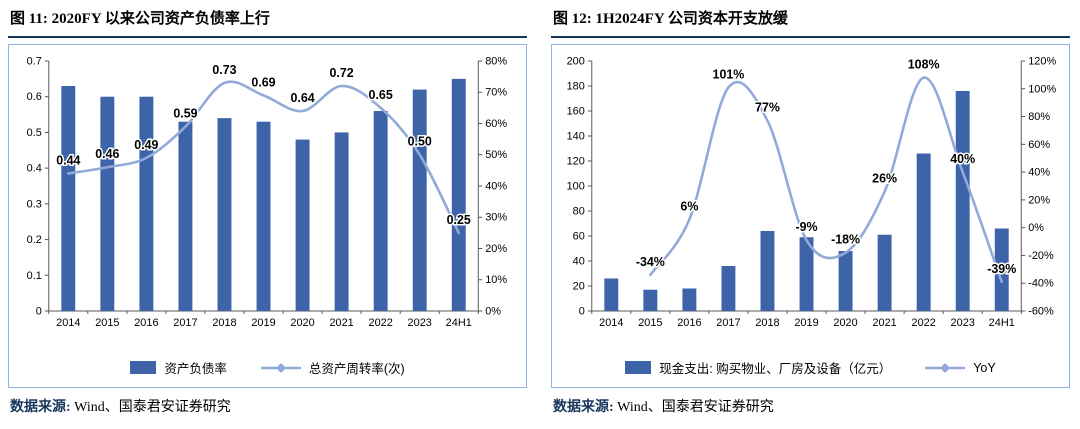 The width and height of the screenshot is (1080, 429). What do you see at coordinates (845, 239) in the screenshot?
I see `line-data-label-2020: -18%` at bounding box center [845, 239].